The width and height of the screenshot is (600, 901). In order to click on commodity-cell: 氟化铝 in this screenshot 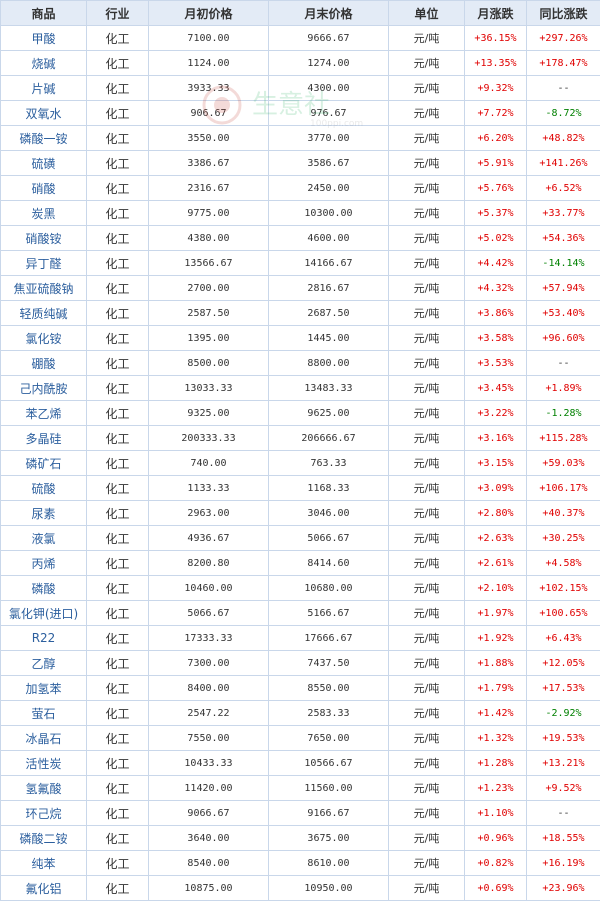, I will do `click(44, 888)`.